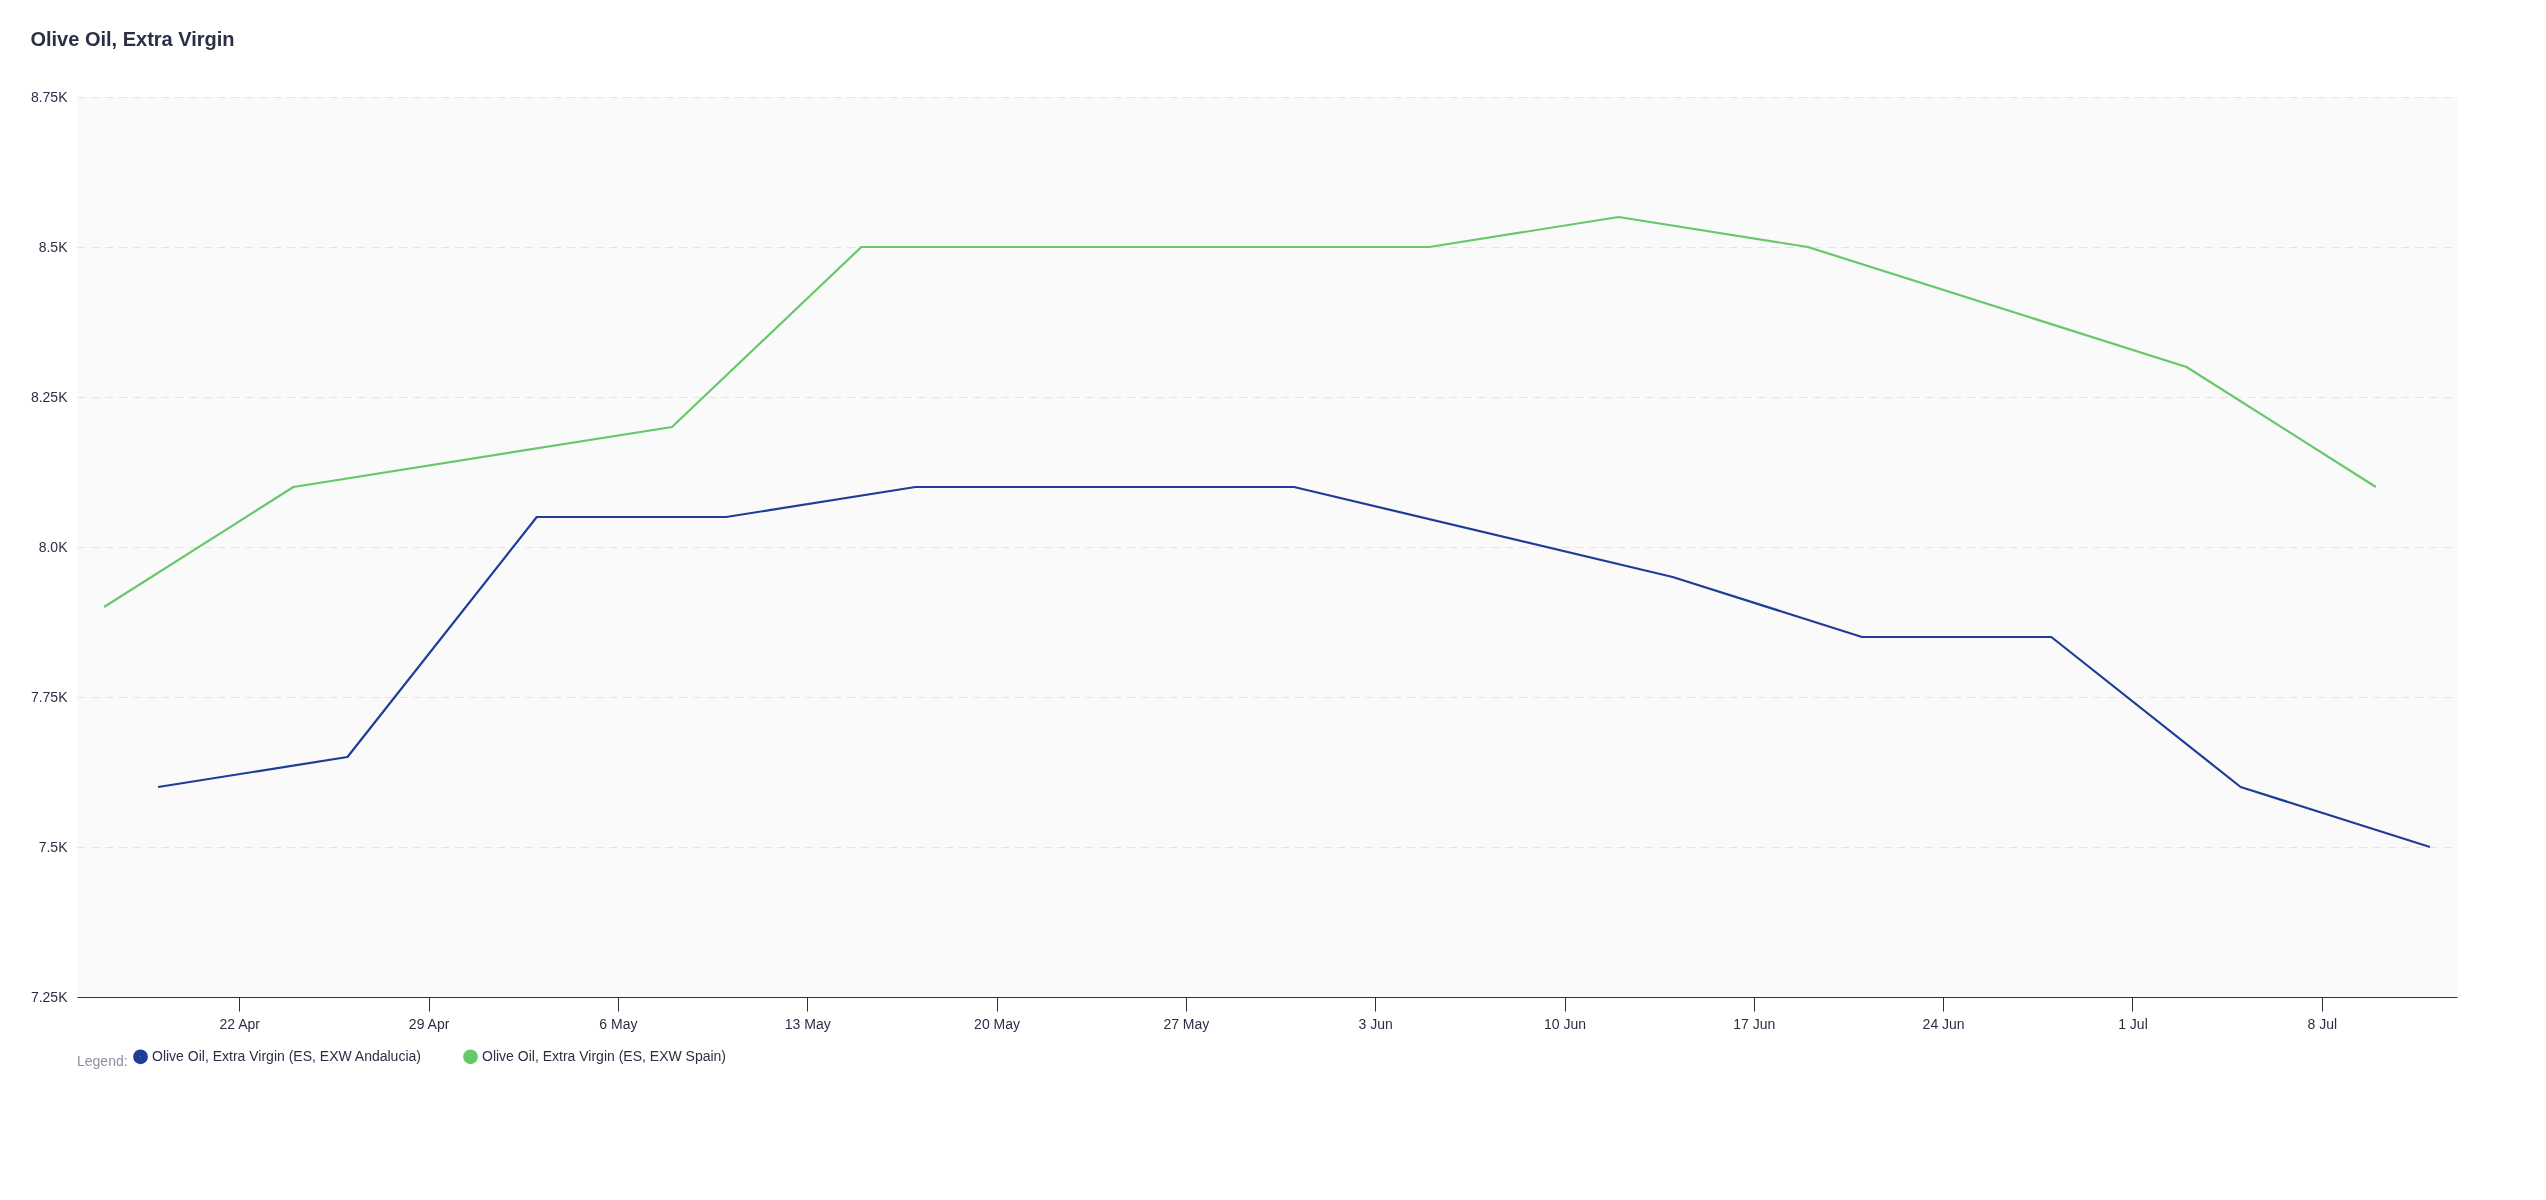  Describe the element at coordinates (807, 1023) in the screenshot. I see `x-tick-label: 13 May` at that location.